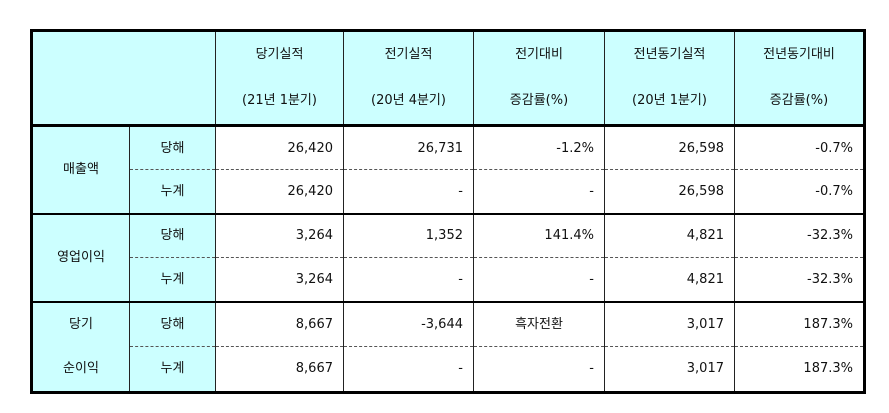 Image resolution: width=889 pixels, height=413 pixels. I want to click on header-period: (20년 1분기), so click(669, 100).